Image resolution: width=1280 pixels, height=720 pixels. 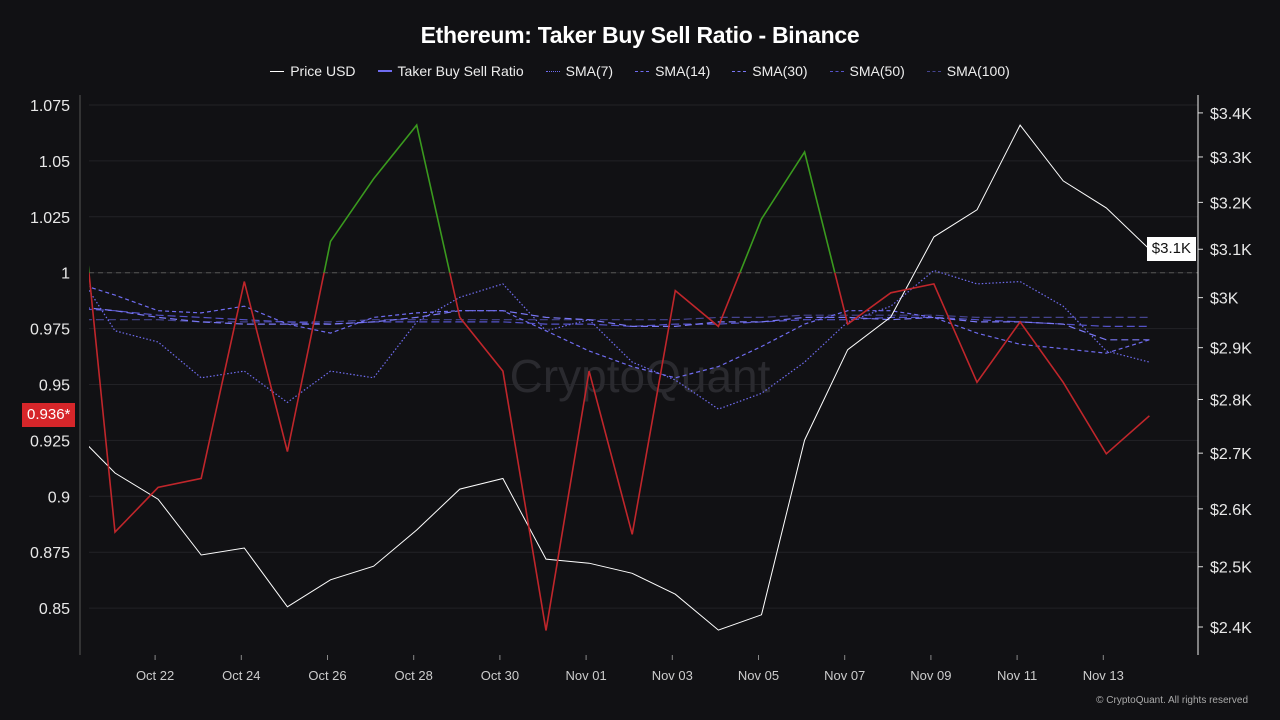 I want to click on x-tick-label: Nov 09, so click(x=930, y=675).